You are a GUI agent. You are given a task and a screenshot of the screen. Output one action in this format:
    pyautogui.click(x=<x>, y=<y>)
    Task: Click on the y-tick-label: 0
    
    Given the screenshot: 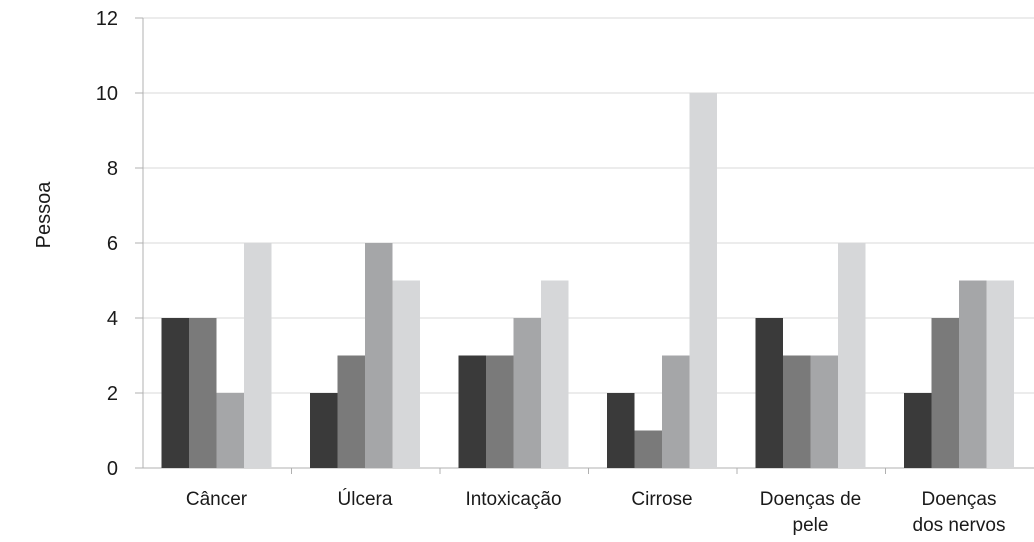 What is the action you would take?
    pyautogui.click(x=112, y=469)
    